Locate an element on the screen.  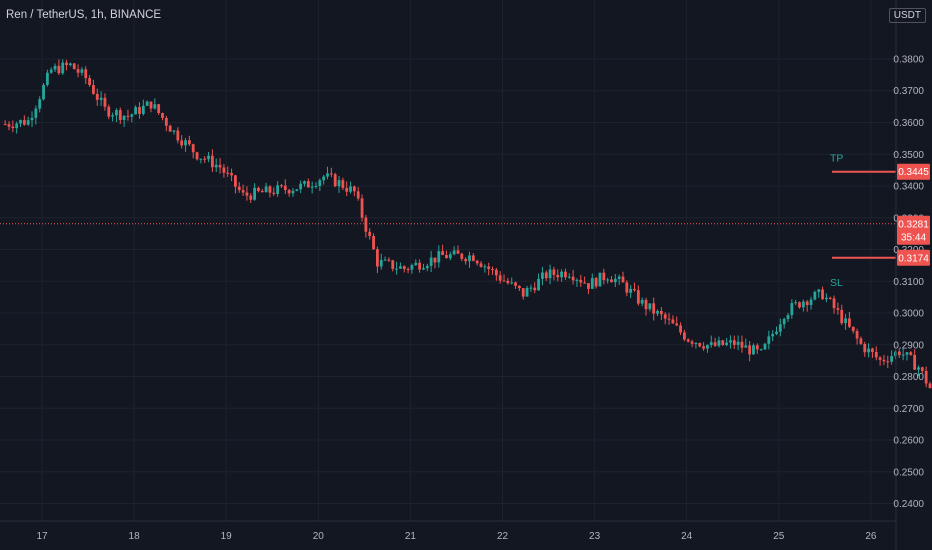
y-tick-label: 0.2500 is located at coordinates (908, 472).